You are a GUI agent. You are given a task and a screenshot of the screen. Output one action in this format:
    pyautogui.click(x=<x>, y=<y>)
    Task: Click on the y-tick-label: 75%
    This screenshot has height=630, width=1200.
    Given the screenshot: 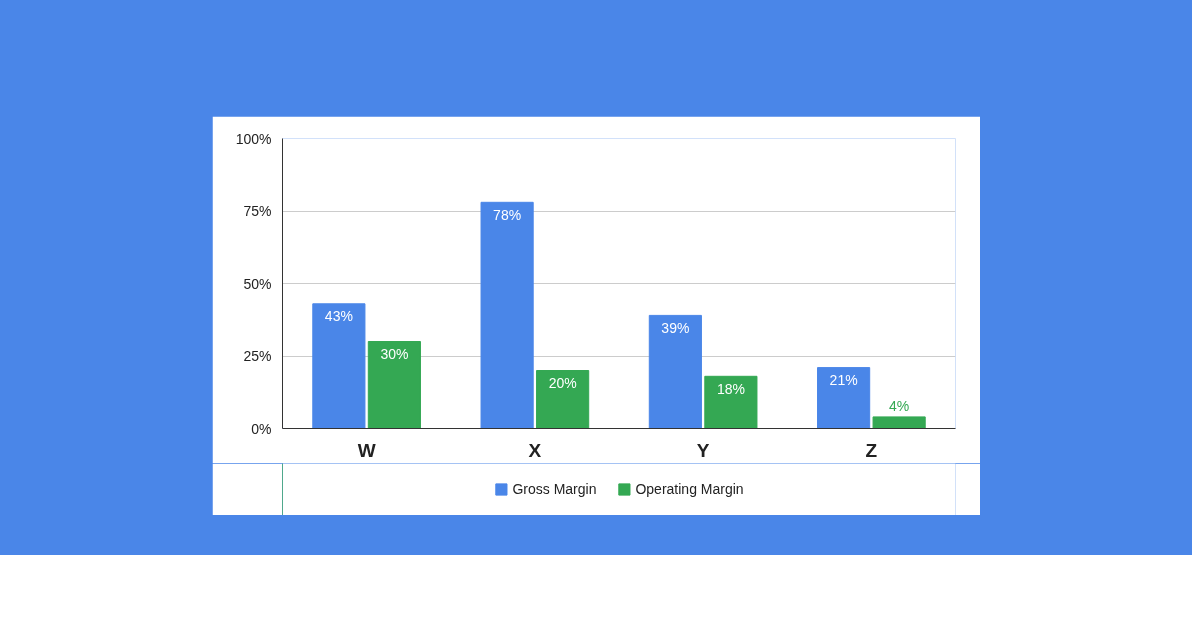 What is the action you would take?
    pyautogui.click(x=257, y=211)
    